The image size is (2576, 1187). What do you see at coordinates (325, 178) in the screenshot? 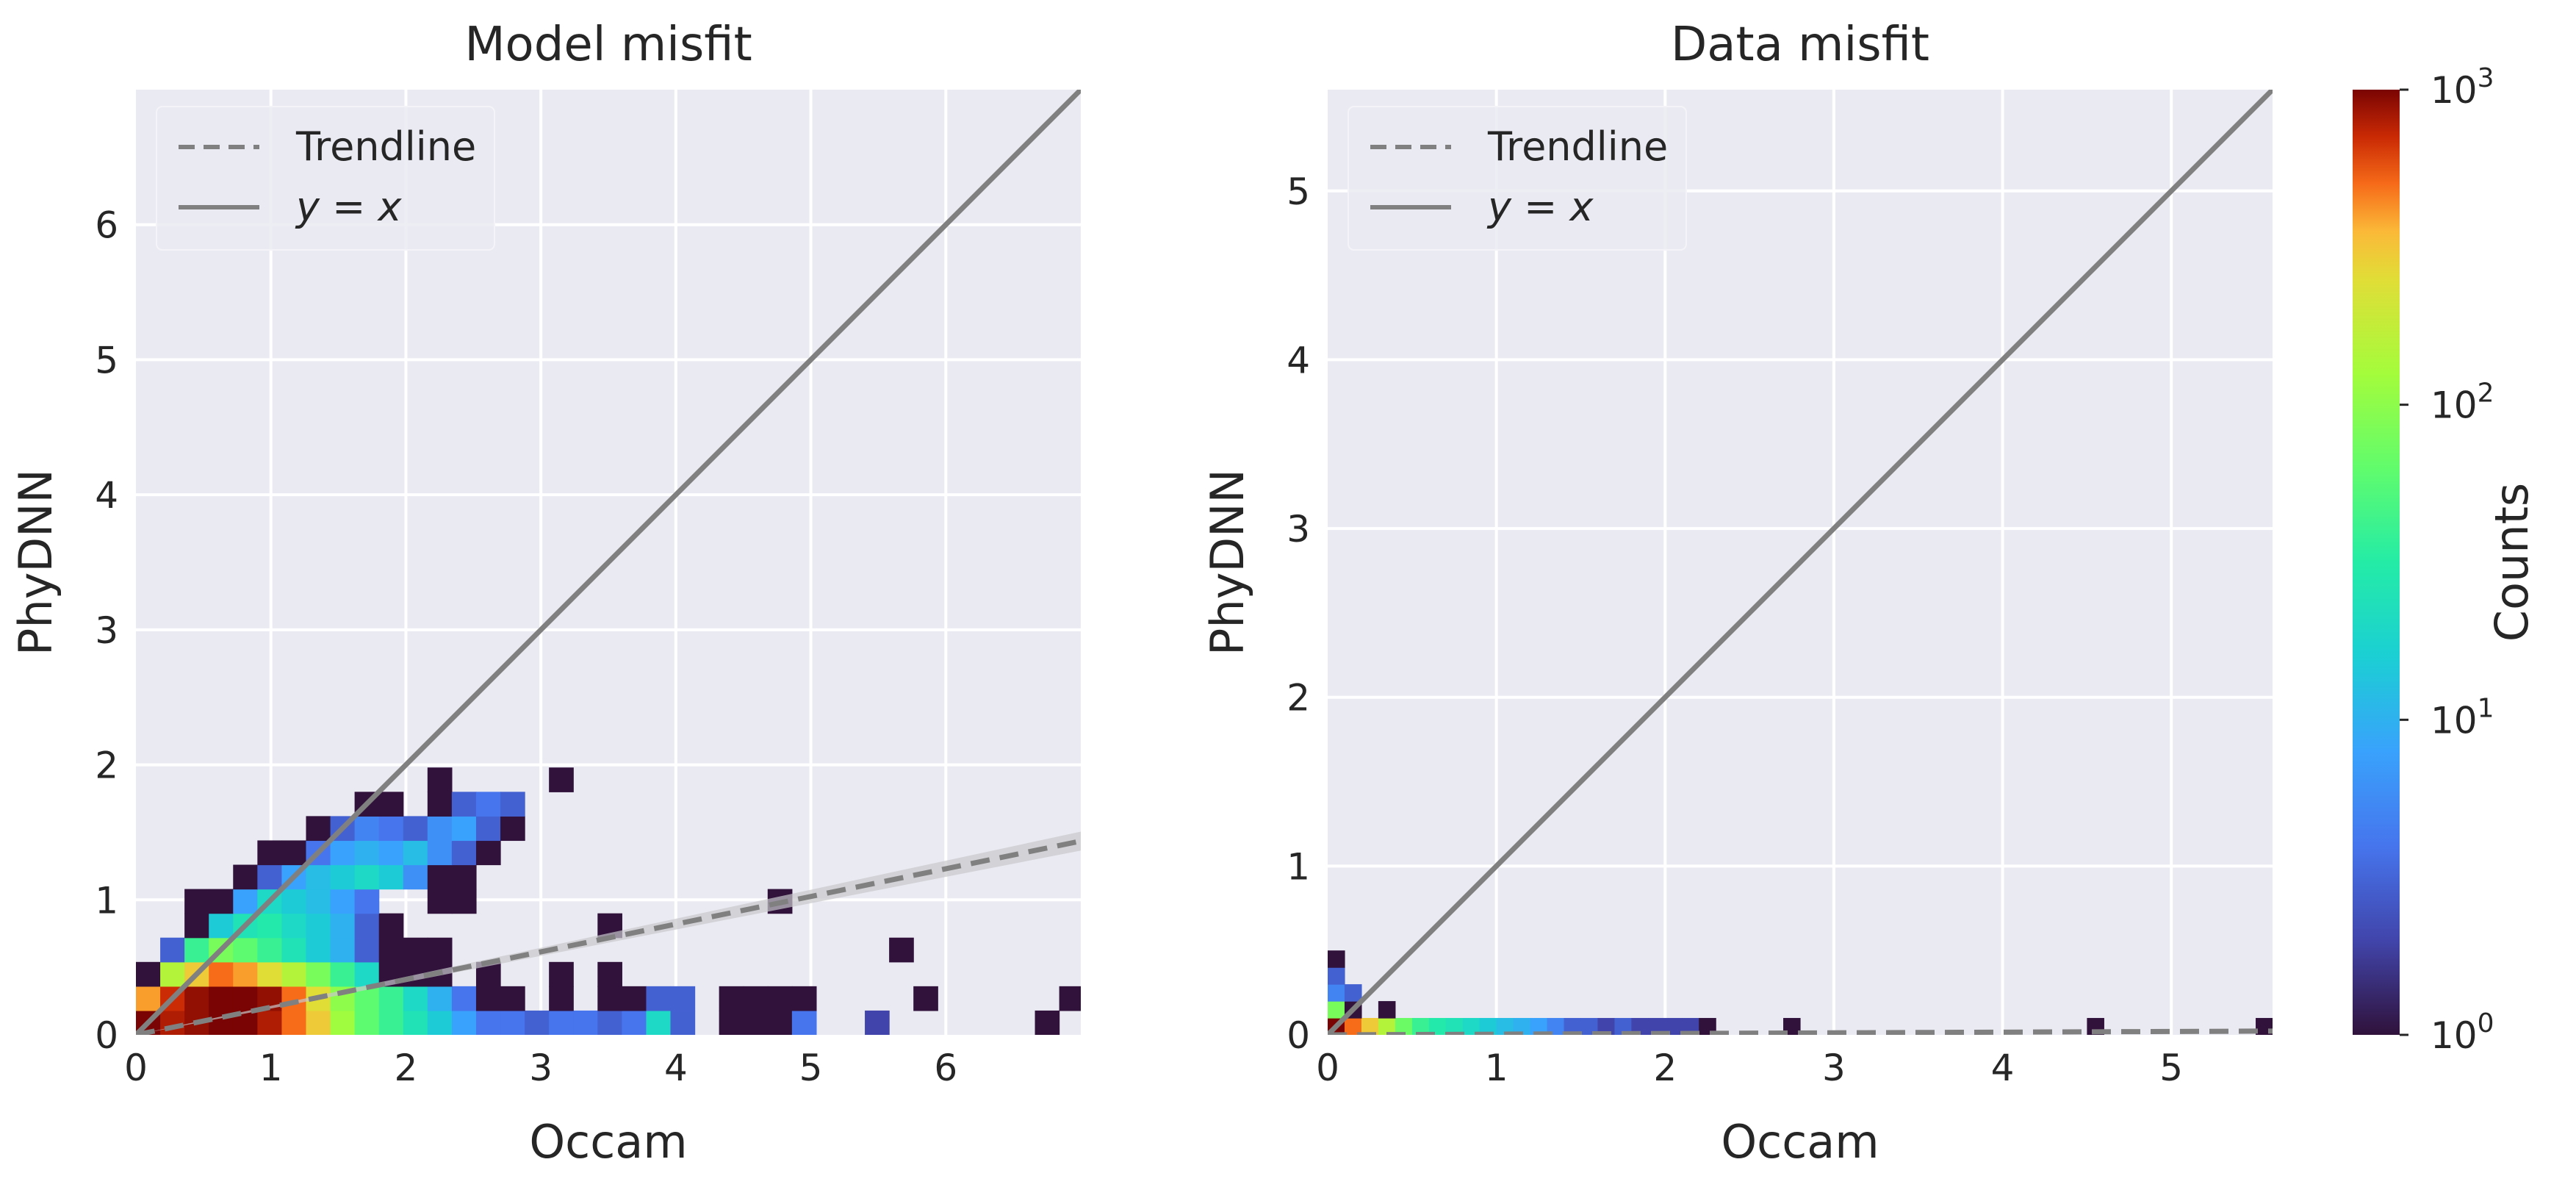
I see `legend-box` at bounding box center [325, 178].